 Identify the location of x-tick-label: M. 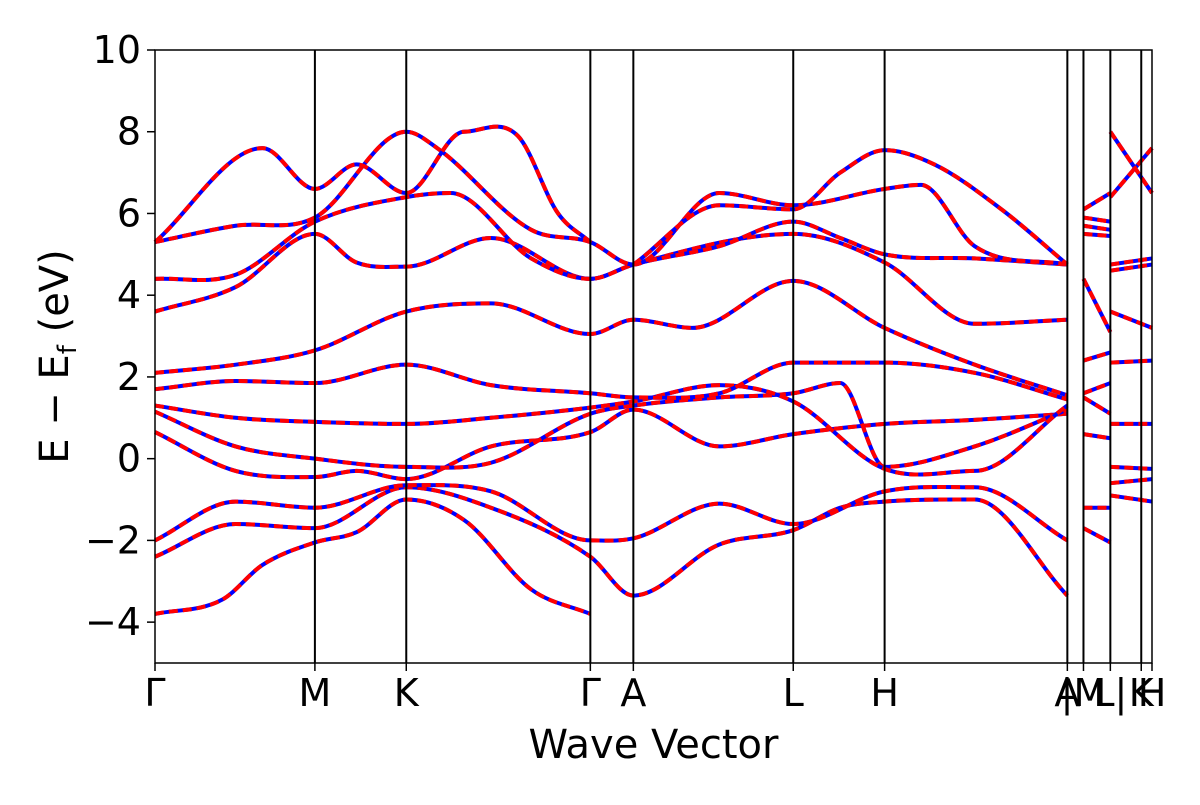
(314, 693).